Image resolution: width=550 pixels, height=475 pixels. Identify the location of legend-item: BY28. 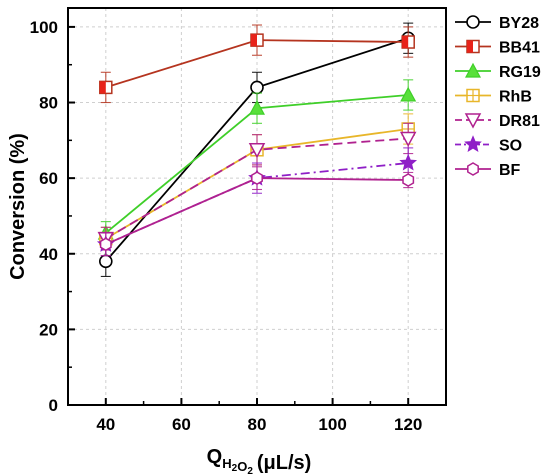
(497, 23).